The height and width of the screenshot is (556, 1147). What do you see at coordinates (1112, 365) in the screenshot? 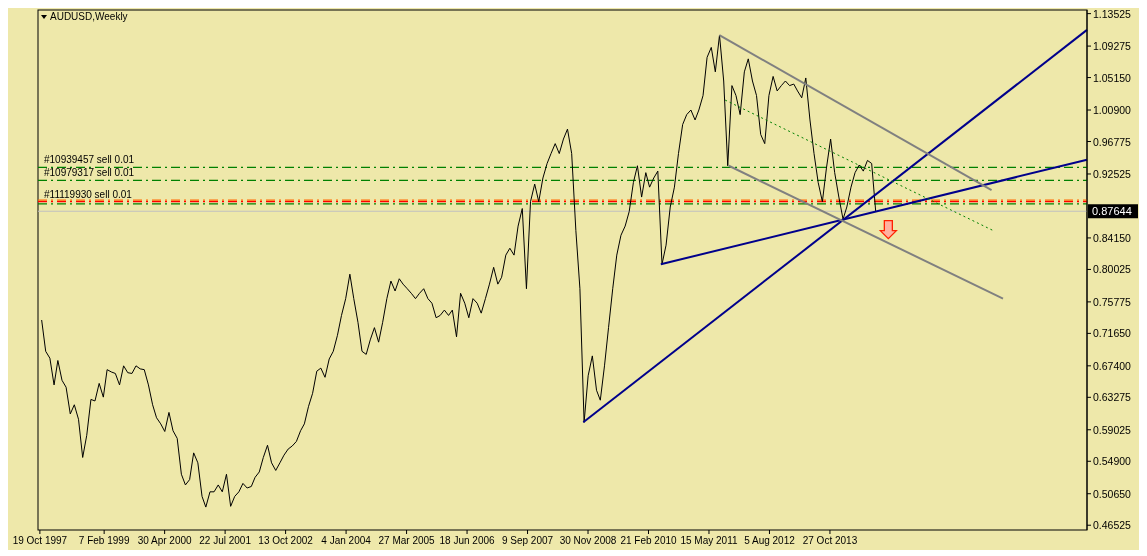
I see `y-tick-label: 0.67400` at bounding box center [1112, 365].